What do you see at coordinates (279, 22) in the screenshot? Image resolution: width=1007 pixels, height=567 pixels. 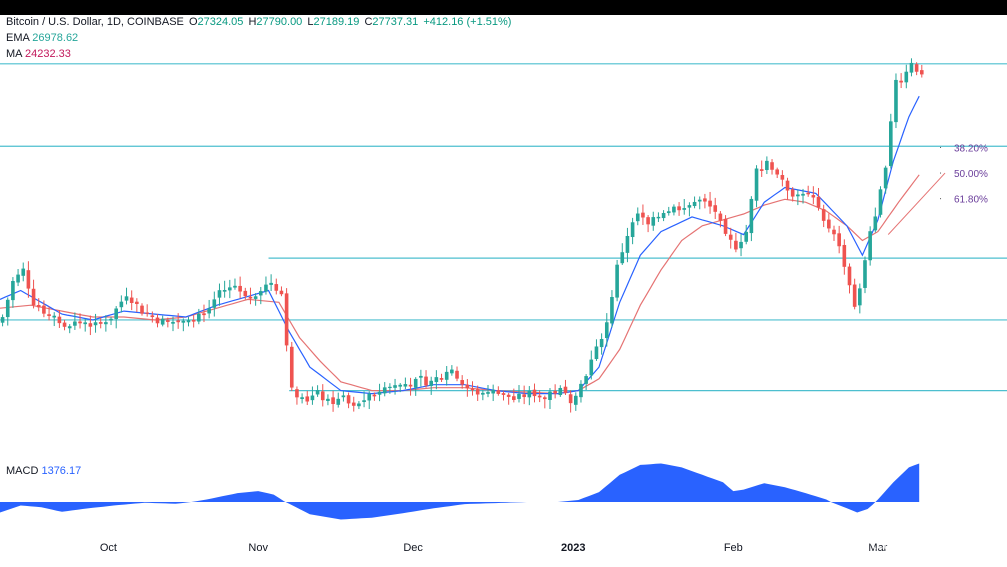 I see `high-value: 27790.00` at bounding box center [279, 22].